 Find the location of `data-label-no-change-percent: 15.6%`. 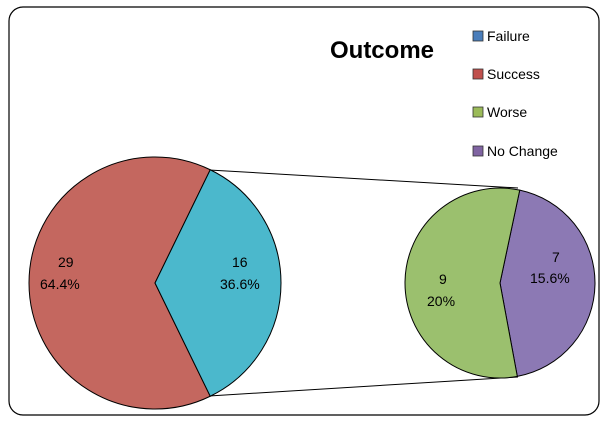

data-label-no-change-percent: 15.6% is located at coordinates (550, 278).